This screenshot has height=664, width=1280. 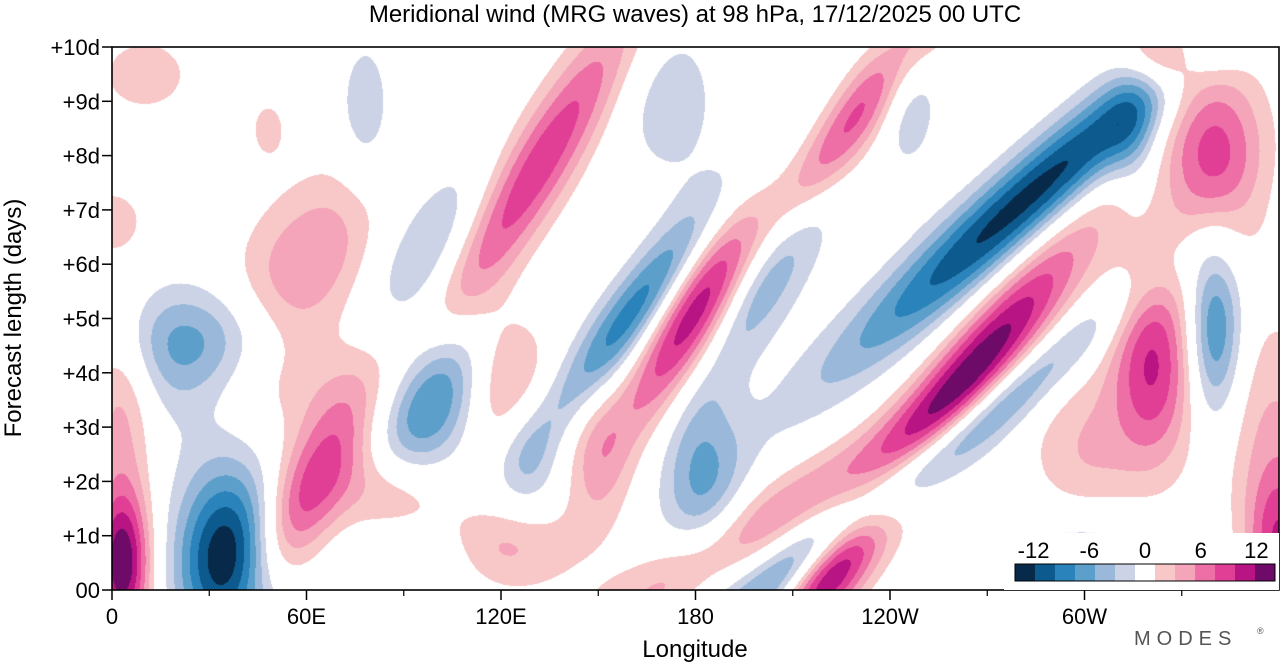 I want to click on modes-logo: MODES ®, so click(x=1199, y=638).